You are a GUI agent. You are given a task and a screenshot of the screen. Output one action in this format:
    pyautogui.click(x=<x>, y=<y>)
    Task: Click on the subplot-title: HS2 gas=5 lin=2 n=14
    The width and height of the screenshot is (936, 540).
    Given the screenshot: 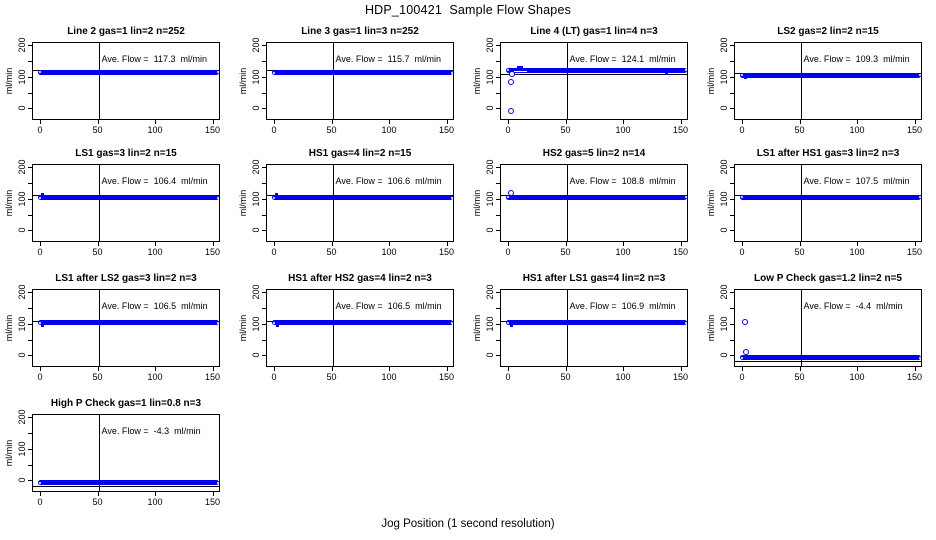 What is the action you would take?
    pyautogui.click(x=594, y=153)
    